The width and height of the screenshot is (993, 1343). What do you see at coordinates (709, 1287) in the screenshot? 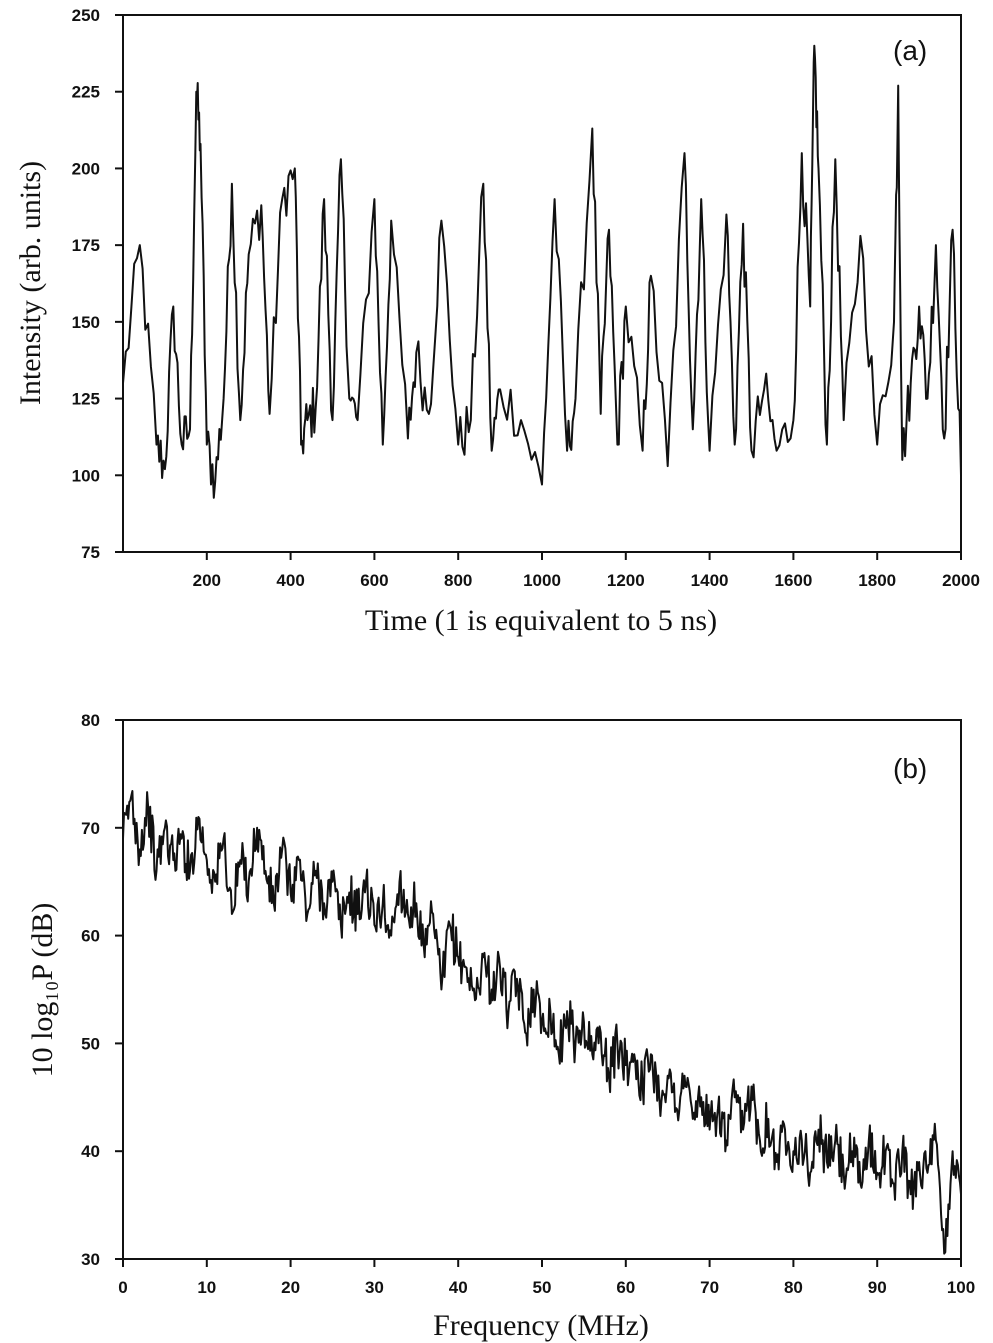
I see `x-tick-label: 70` at bounding box center [709, 1287].